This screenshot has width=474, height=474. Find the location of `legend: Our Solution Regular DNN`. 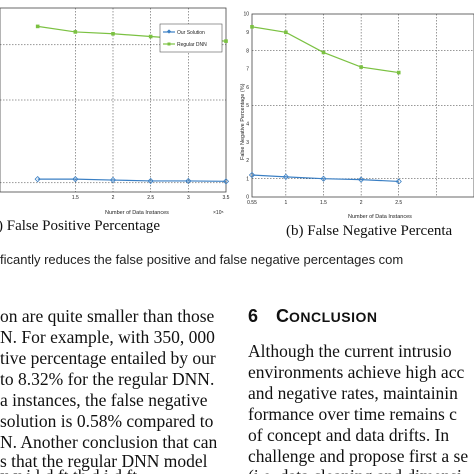

legend: Our Solution Regular DNN is located at coordinates (191, 38).